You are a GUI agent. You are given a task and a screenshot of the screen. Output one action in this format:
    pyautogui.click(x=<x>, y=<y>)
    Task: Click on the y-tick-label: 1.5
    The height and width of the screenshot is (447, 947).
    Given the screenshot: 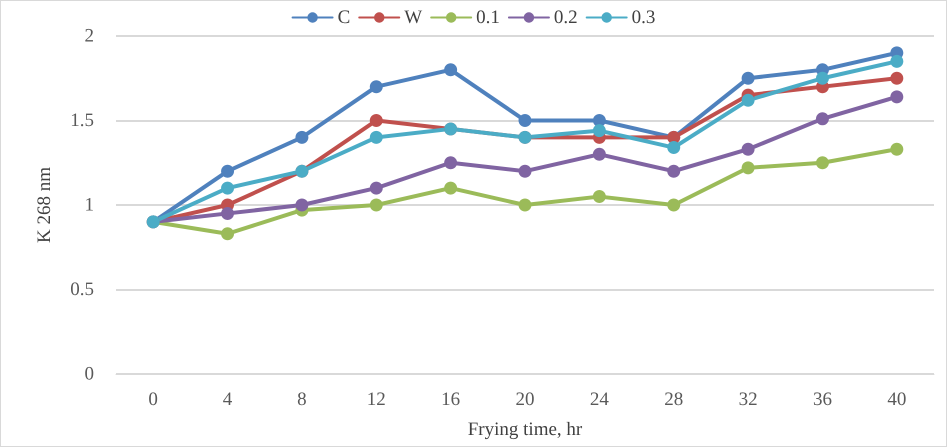 What is the action you would take?
    pyautogui.click(x=82, y=120)
    